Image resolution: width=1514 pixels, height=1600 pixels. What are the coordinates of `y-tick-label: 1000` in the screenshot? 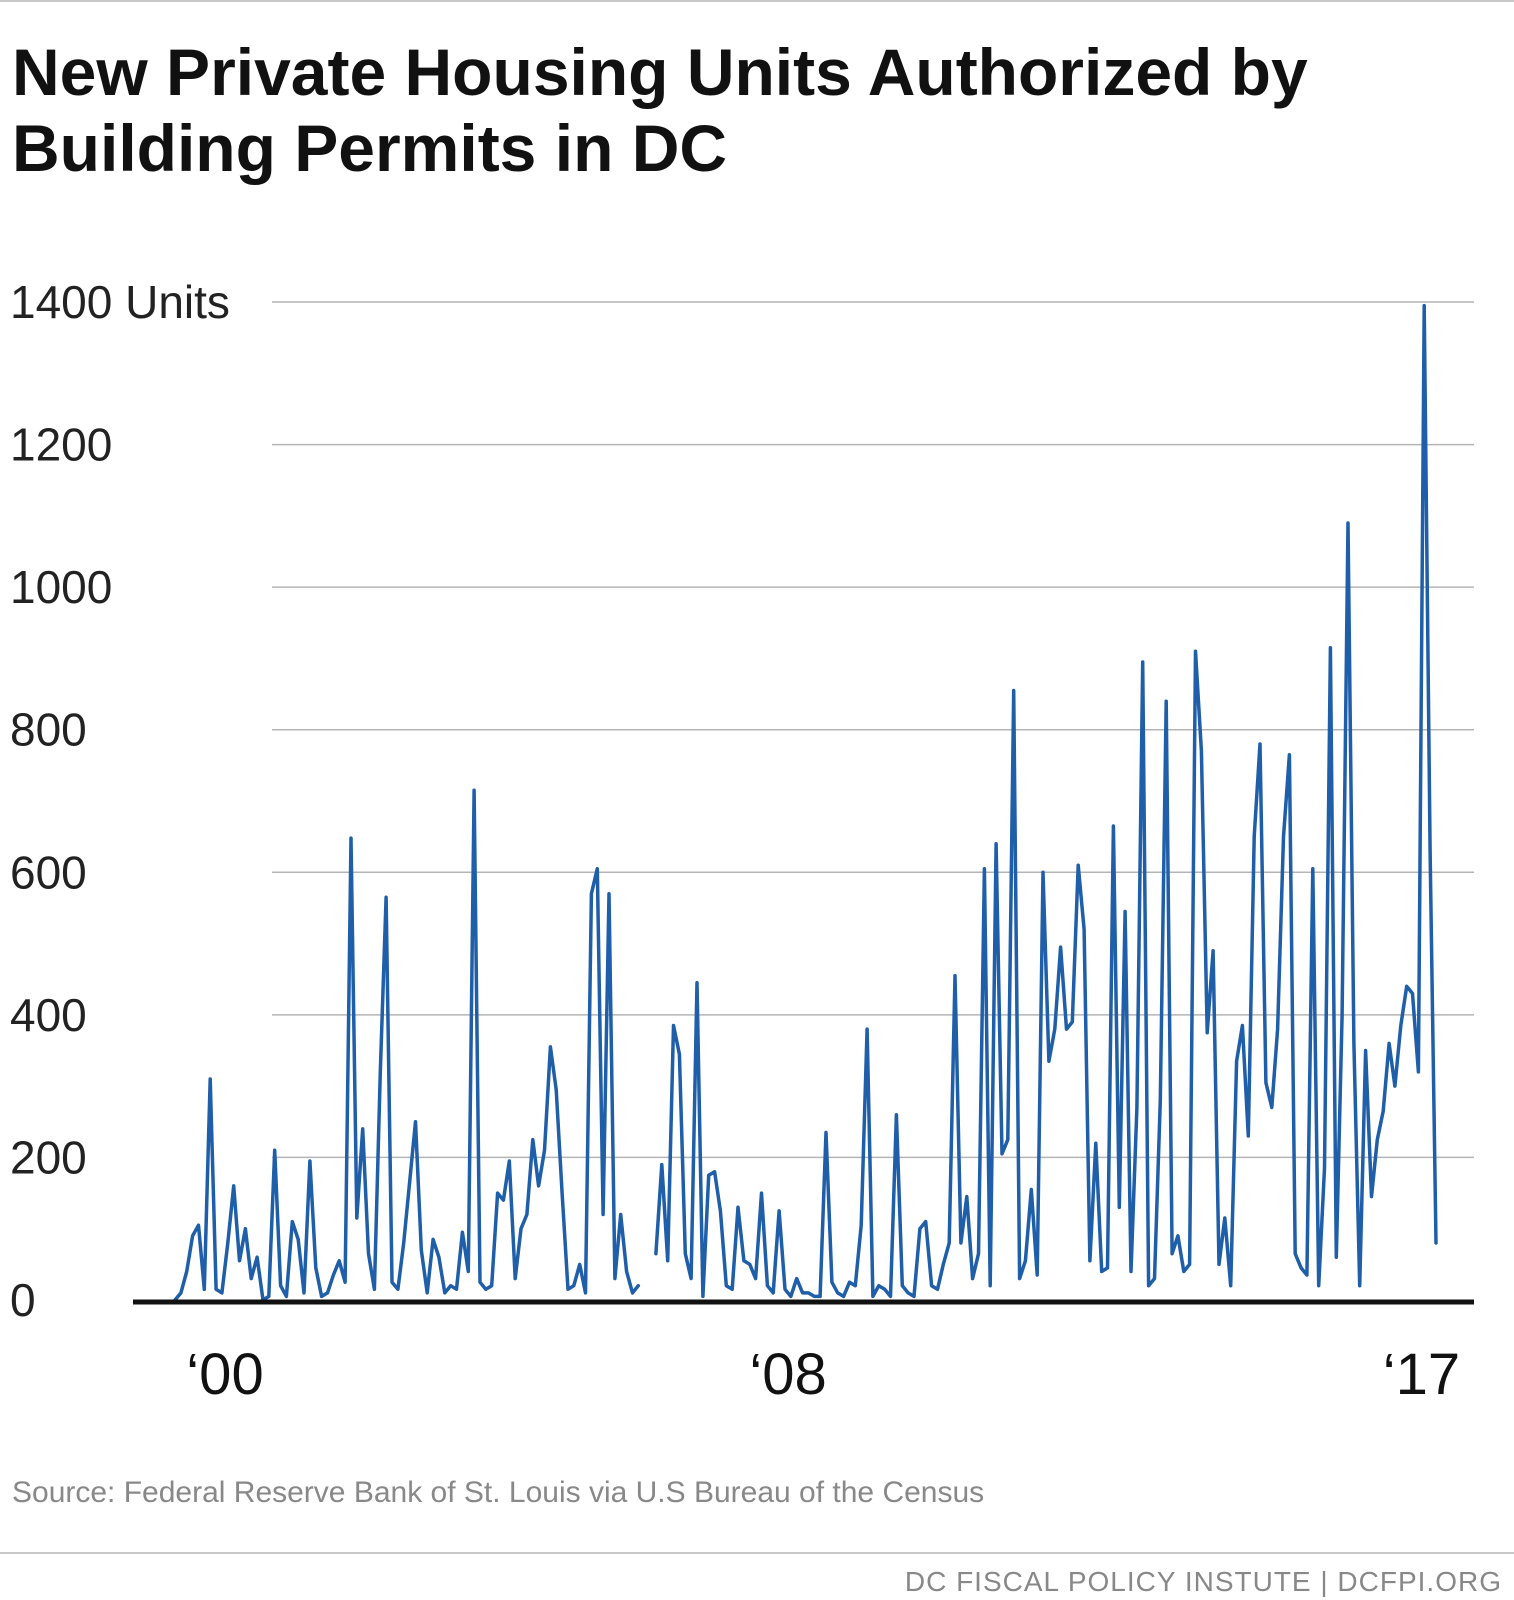 It's located at (61, 587).